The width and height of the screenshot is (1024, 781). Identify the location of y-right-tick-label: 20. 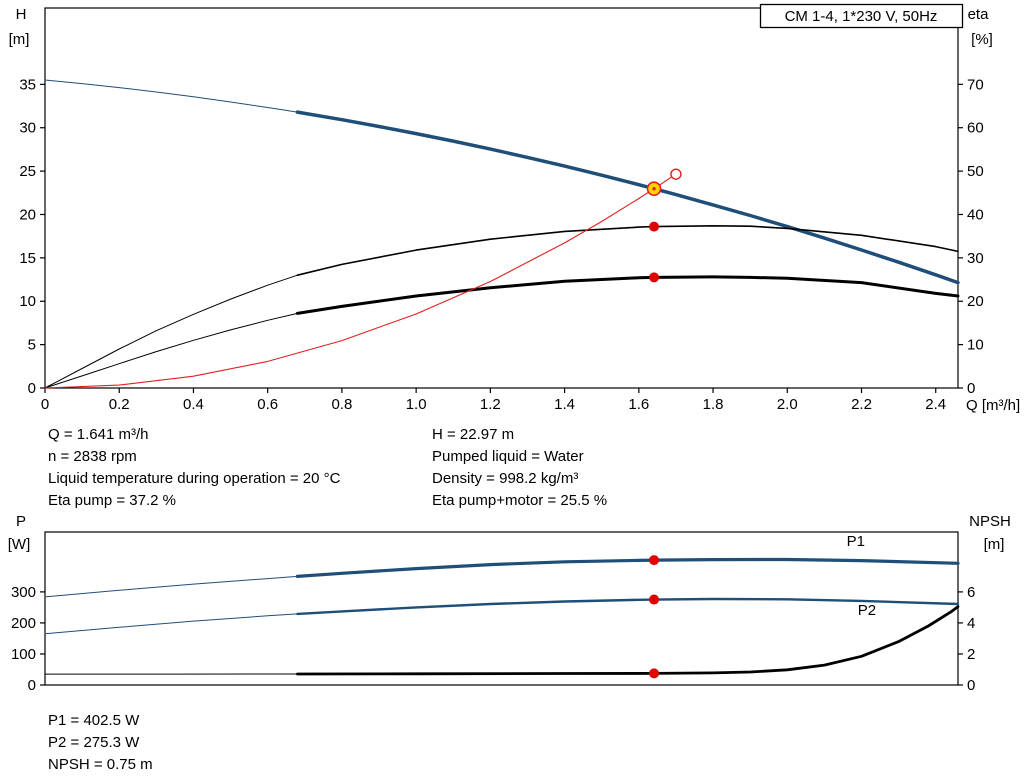
(975, 301).